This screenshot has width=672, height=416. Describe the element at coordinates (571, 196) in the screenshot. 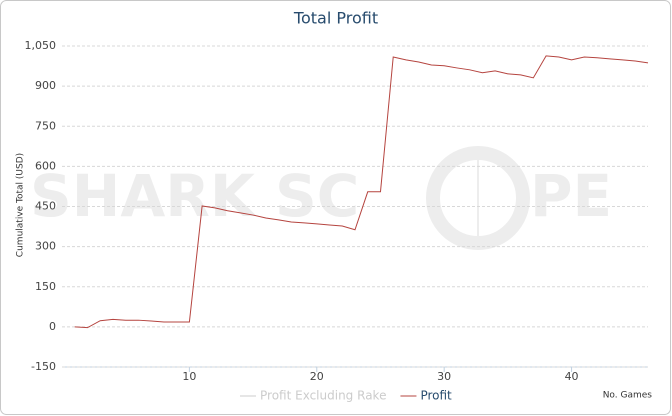

I see `watermark-text: PE` at that location.